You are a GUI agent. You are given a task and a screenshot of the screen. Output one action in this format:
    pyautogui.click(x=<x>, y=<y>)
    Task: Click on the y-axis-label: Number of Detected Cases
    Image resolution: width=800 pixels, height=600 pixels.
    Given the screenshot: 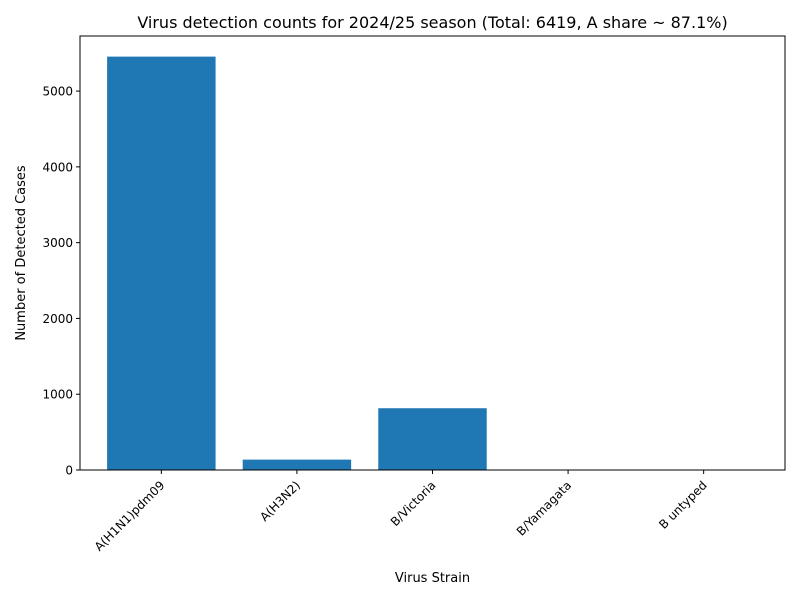 What is the action you would take?
    pyautogui.click(x=21, y=253)
    